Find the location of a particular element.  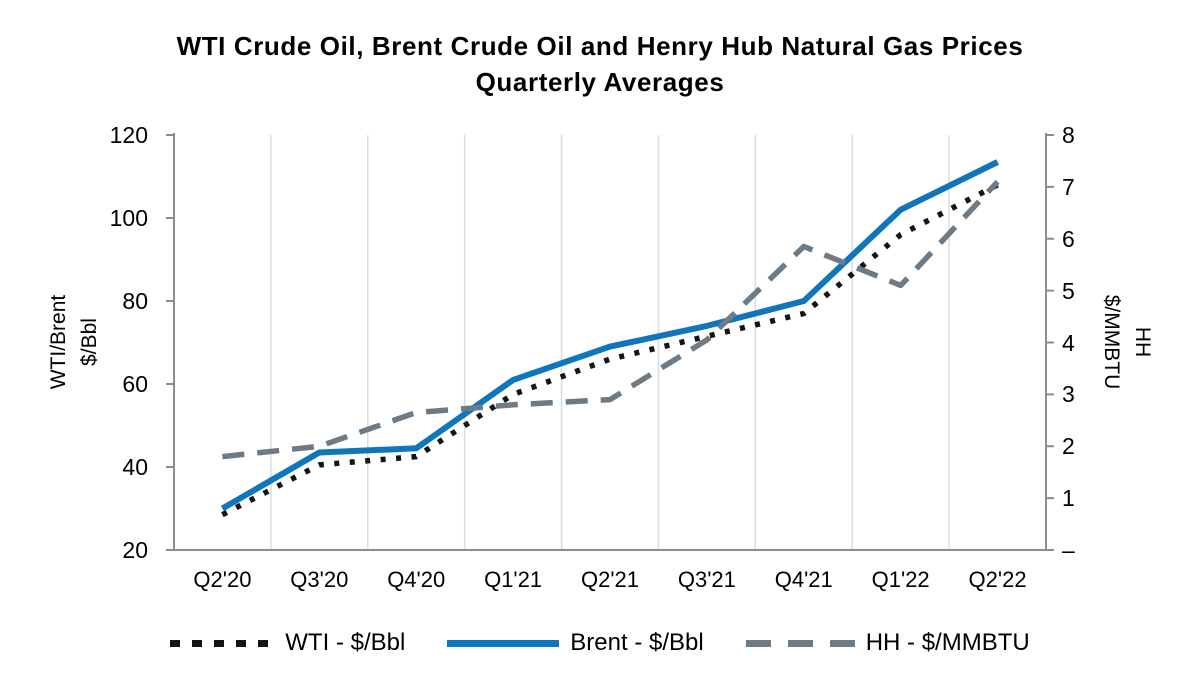

left-axis-tick-label: 80 is located at coordinates (135, 301).